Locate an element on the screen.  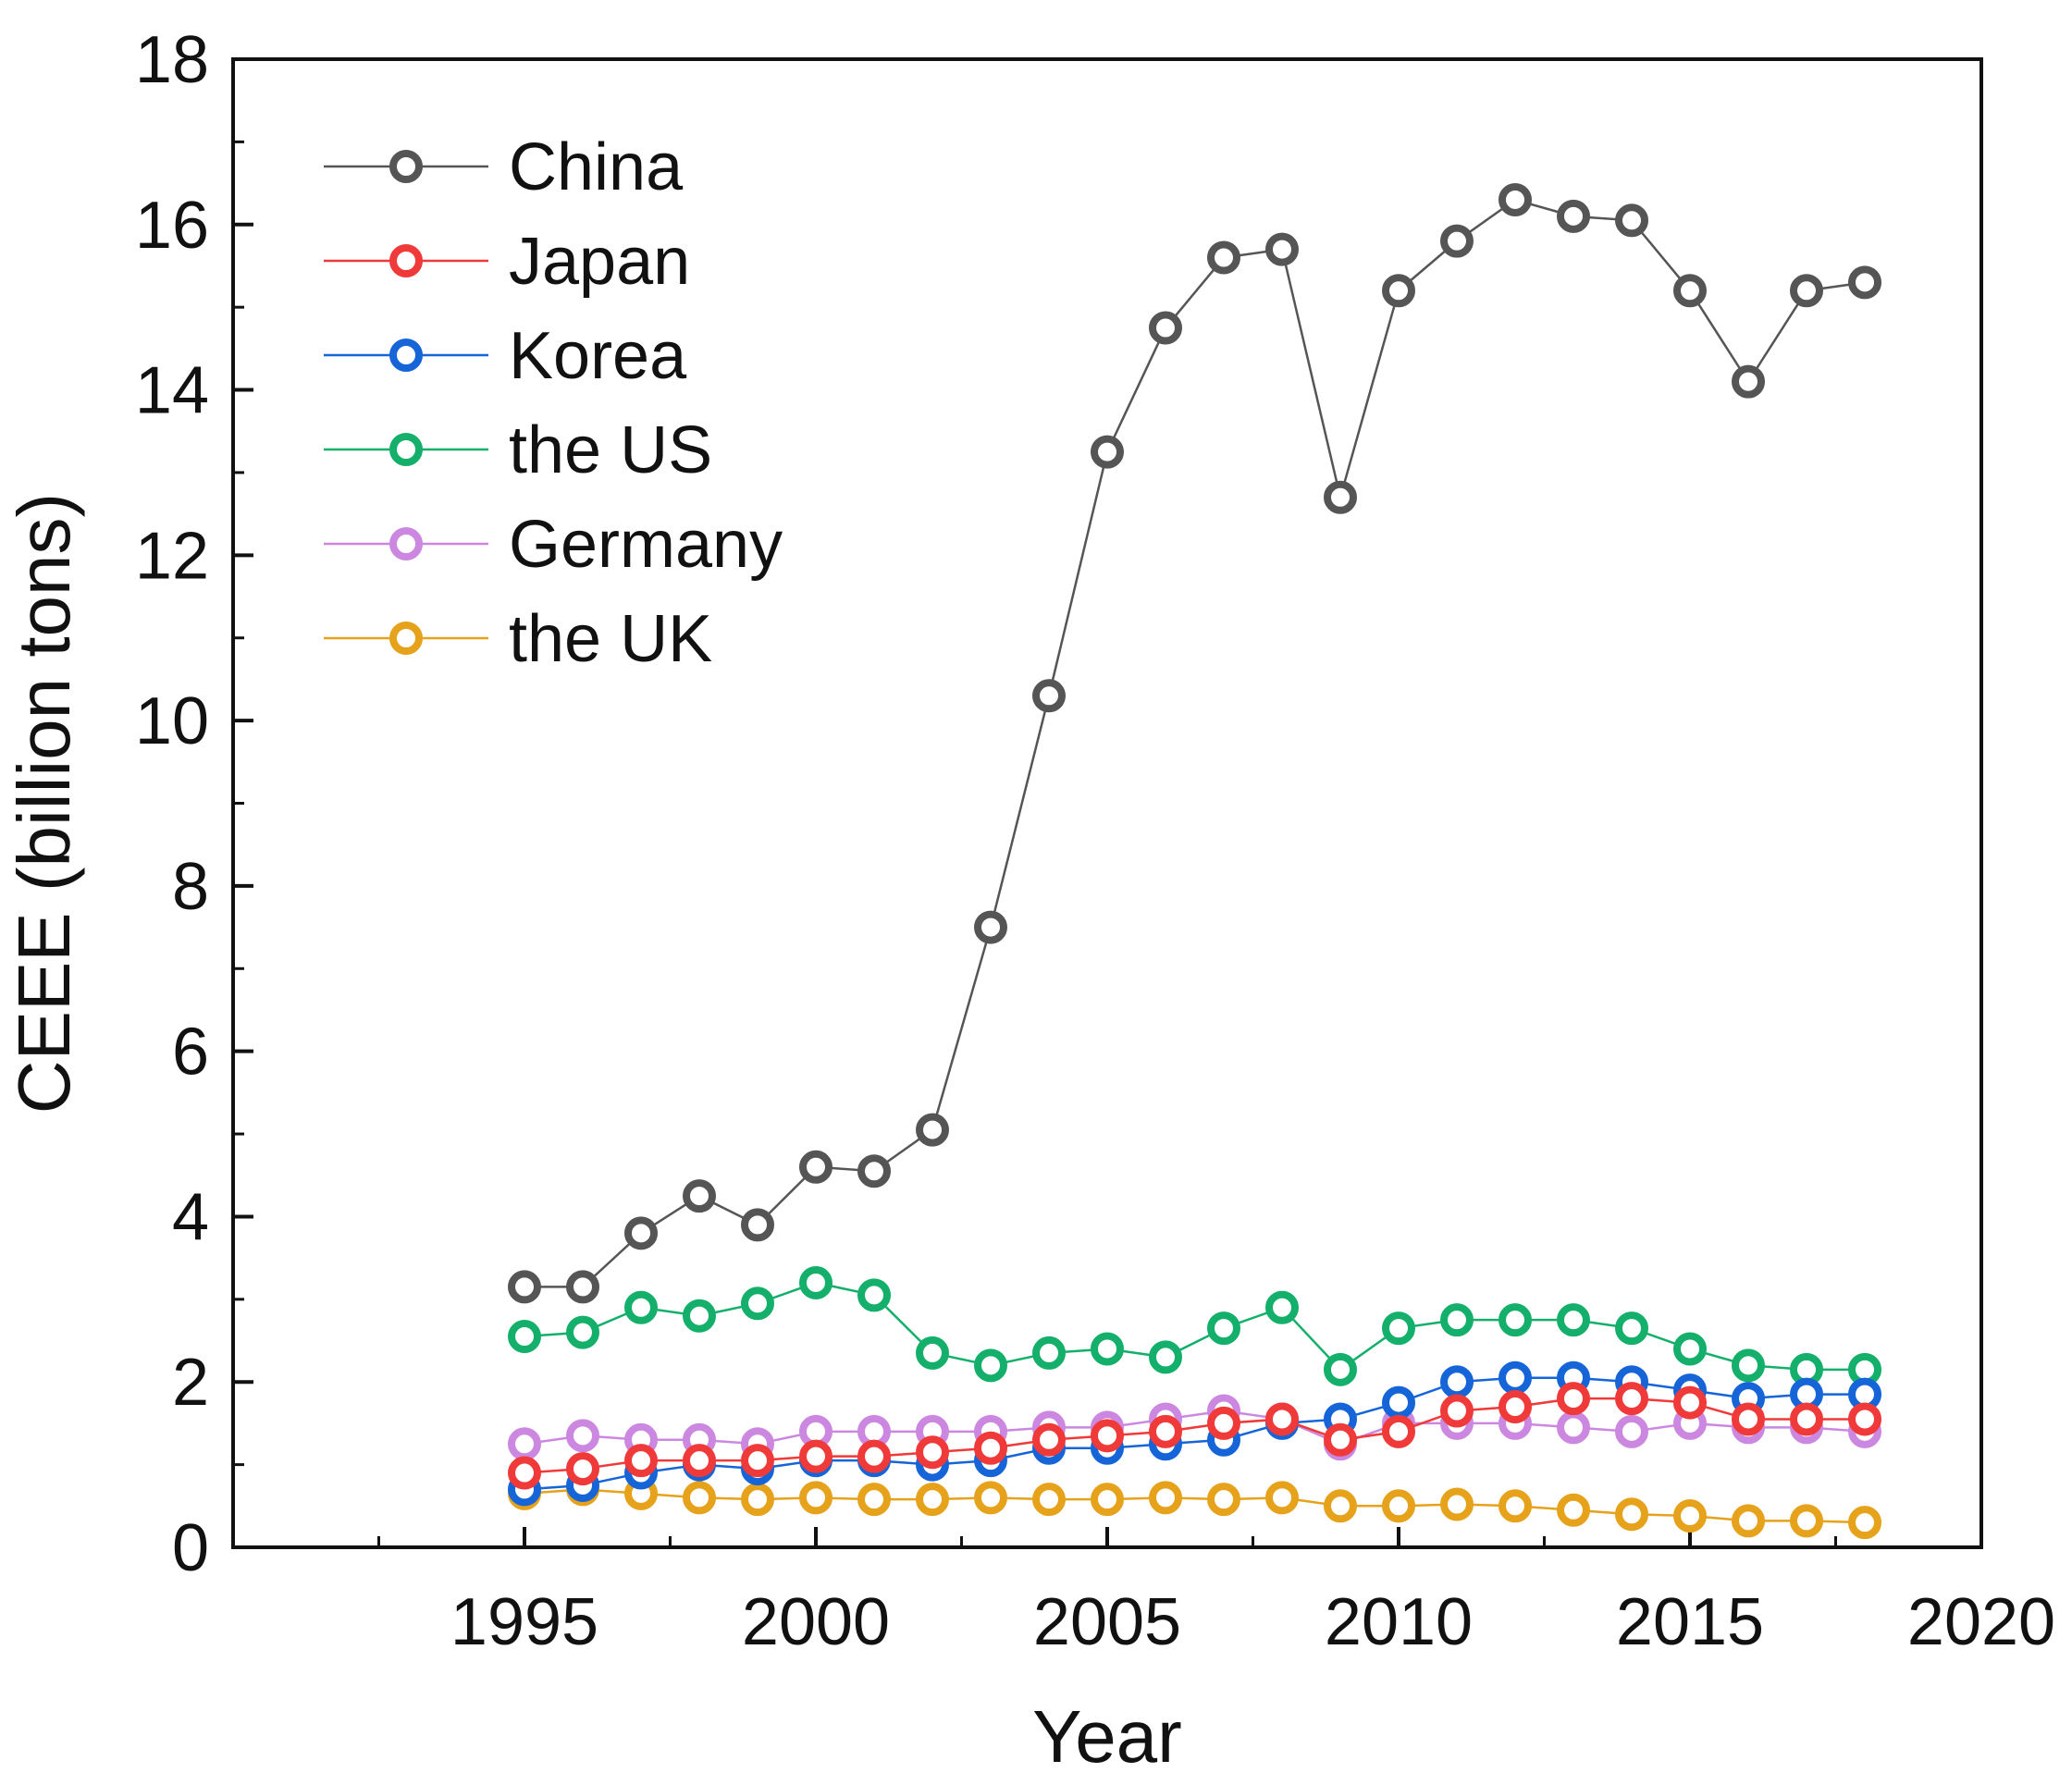
legend-label: Japan is located at coordinates (599, 262).